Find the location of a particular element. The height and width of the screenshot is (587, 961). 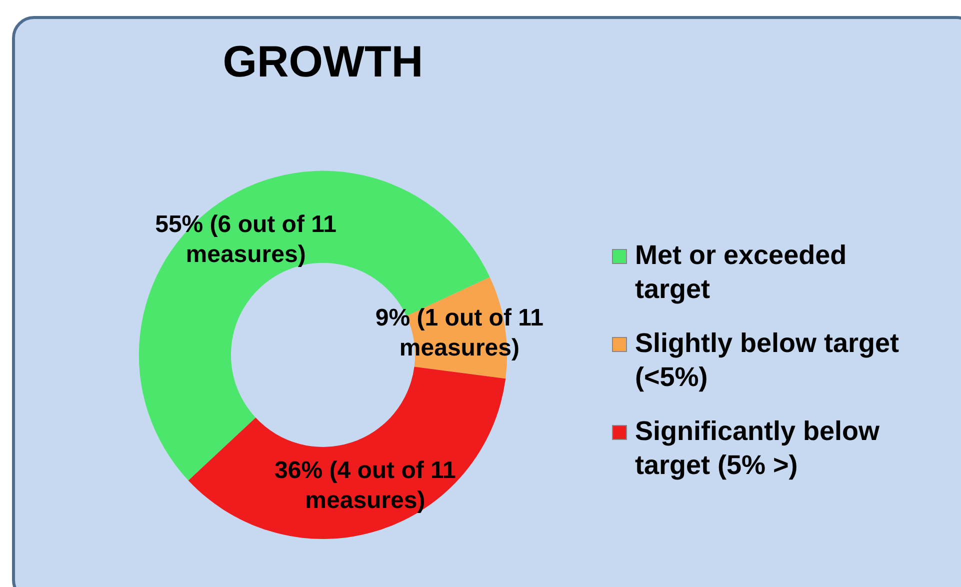

legend-label: Met or exceeded target is located at coordinates (741, 272).